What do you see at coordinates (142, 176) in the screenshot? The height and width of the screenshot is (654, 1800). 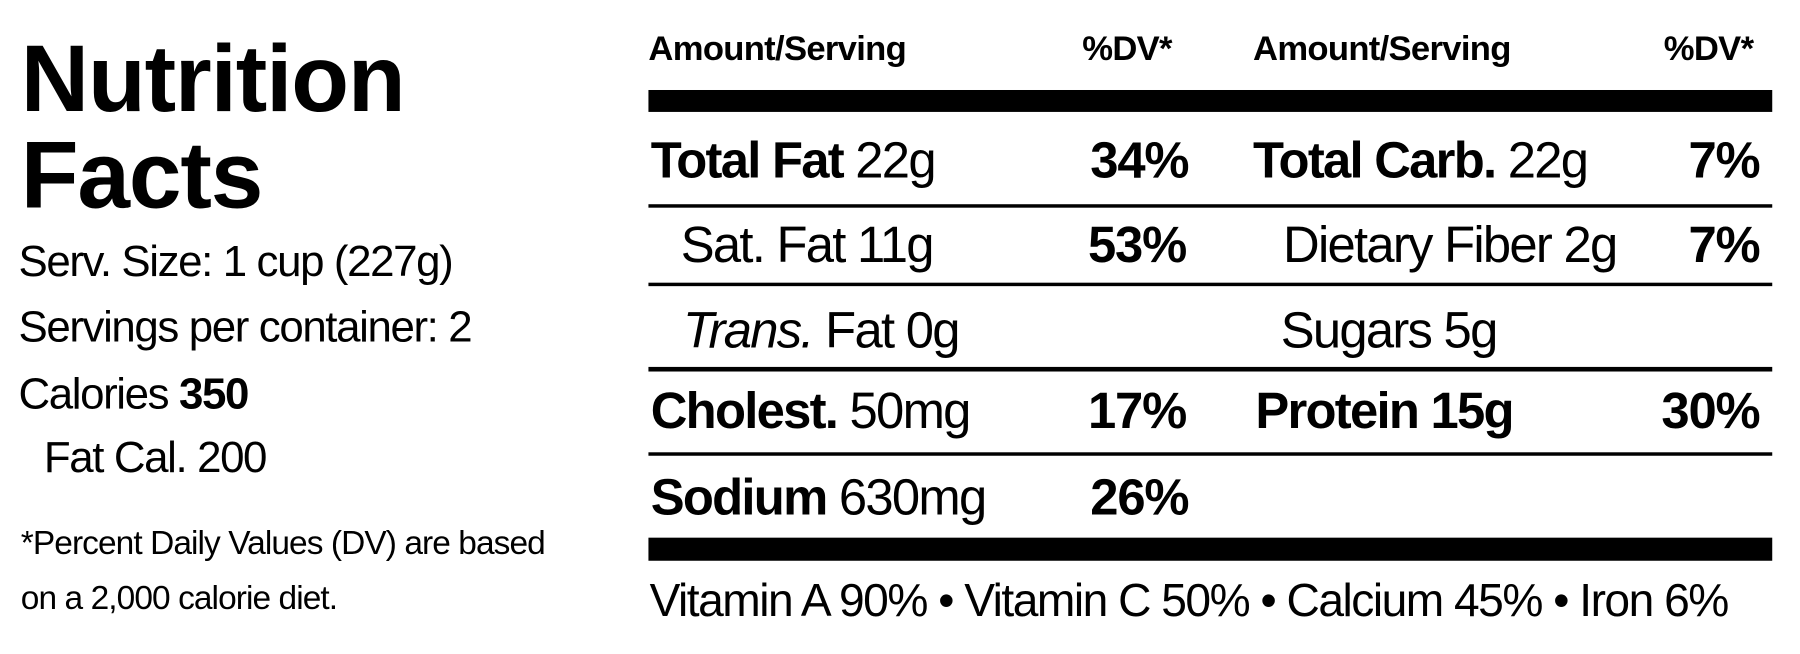 I see `title: Facts` at bounding box center [142, 176].